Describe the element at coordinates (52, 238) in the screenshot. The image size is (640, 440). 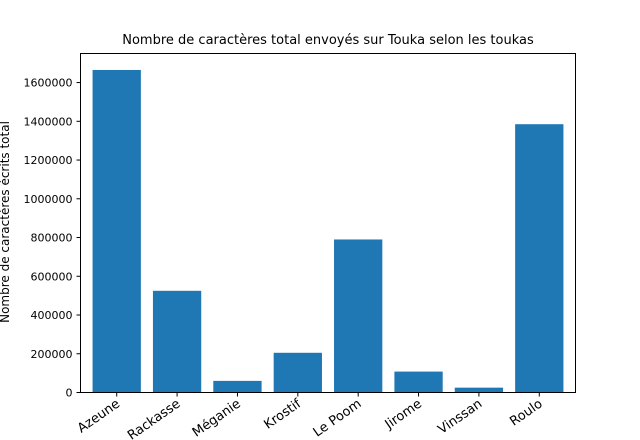
I see `y-tick-label: 800000` at that location.